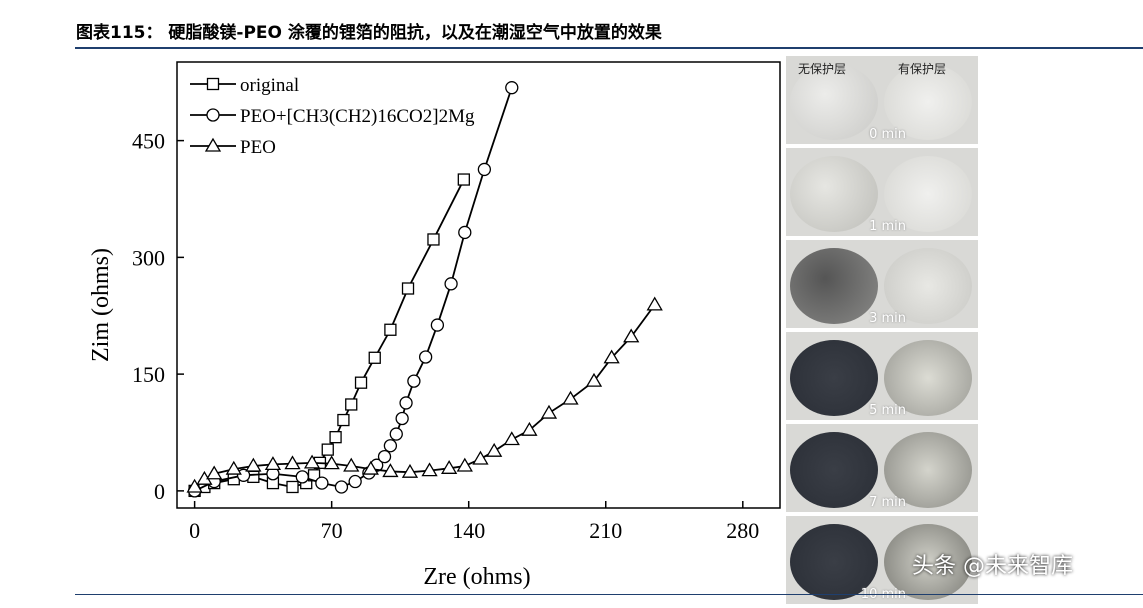 This screenshot has height=608, width=1143. What do you see at coordinates (887, 226) in the screenshot?
I see `time-label: 1 min` at bounding box center [887, 226].